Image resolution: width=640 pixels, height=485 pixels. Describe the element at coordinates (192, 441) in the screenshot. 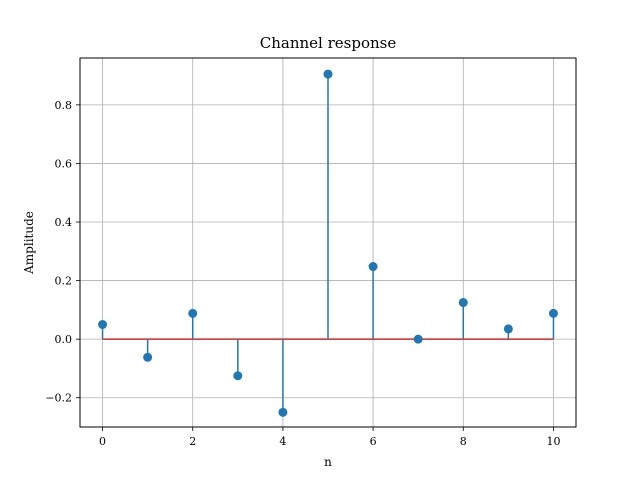

I see `x-tick-label: 2` at that location.